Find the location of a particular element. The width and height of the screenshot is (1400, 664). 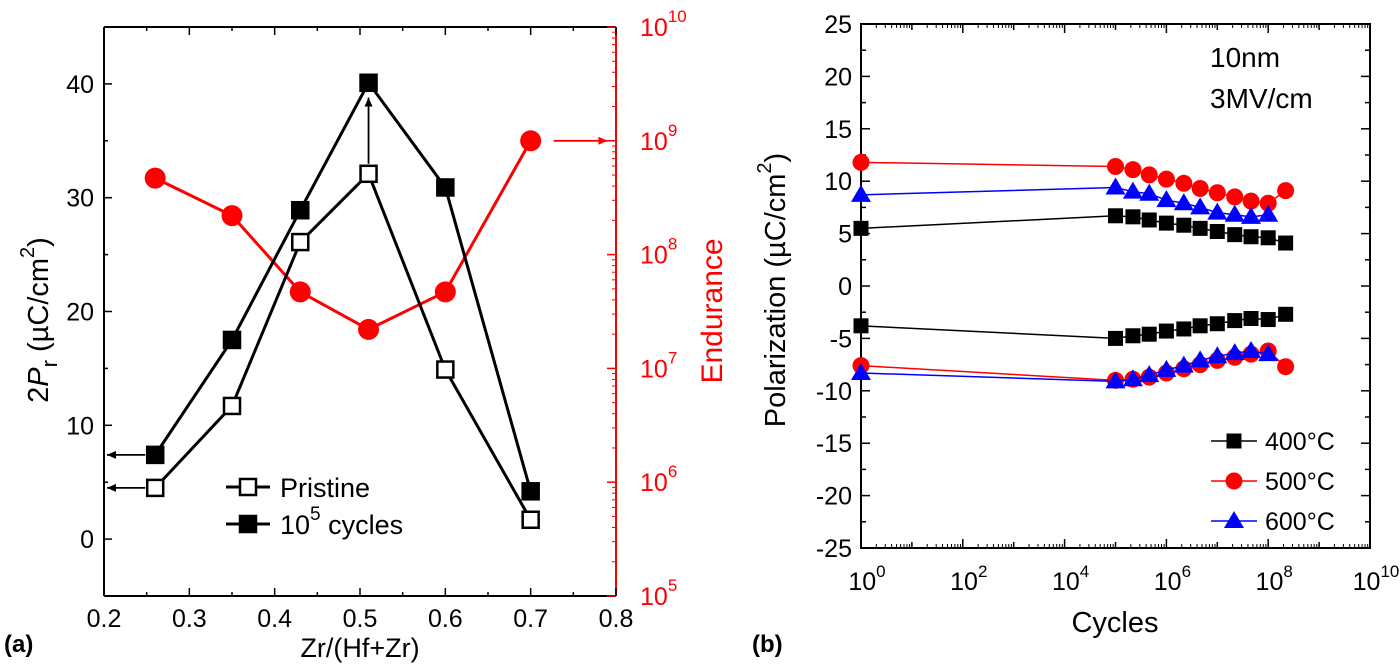

legend-item: 500°C is located at coordinates (1273, 482).